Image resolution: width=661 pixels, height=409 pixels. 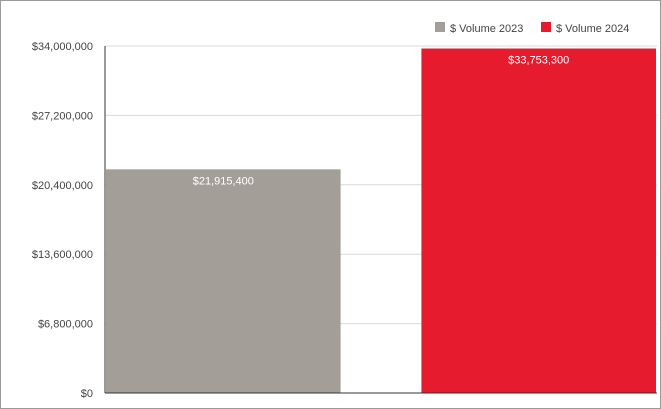 I want to click on bar-value-label: $33,753,300, so click(x=538, y=61).